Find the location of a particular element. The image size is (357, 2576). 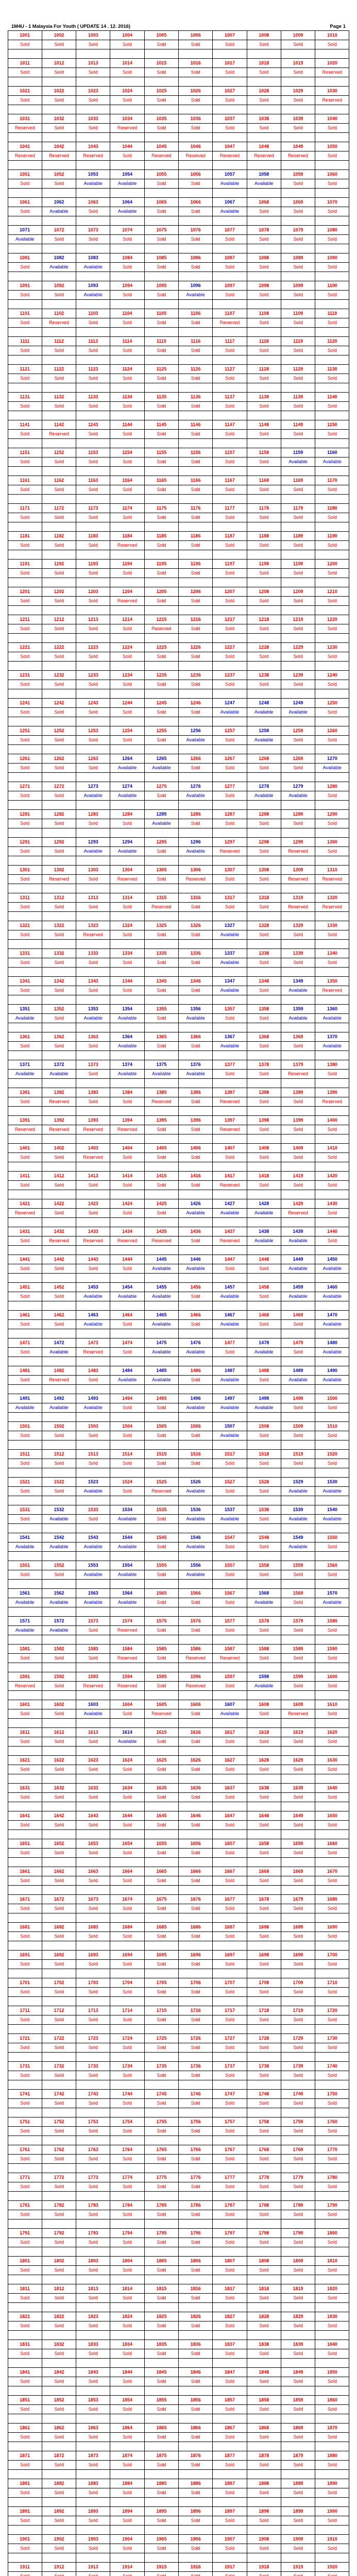

number-cell: 1171 is located at coordinates (24, 508).